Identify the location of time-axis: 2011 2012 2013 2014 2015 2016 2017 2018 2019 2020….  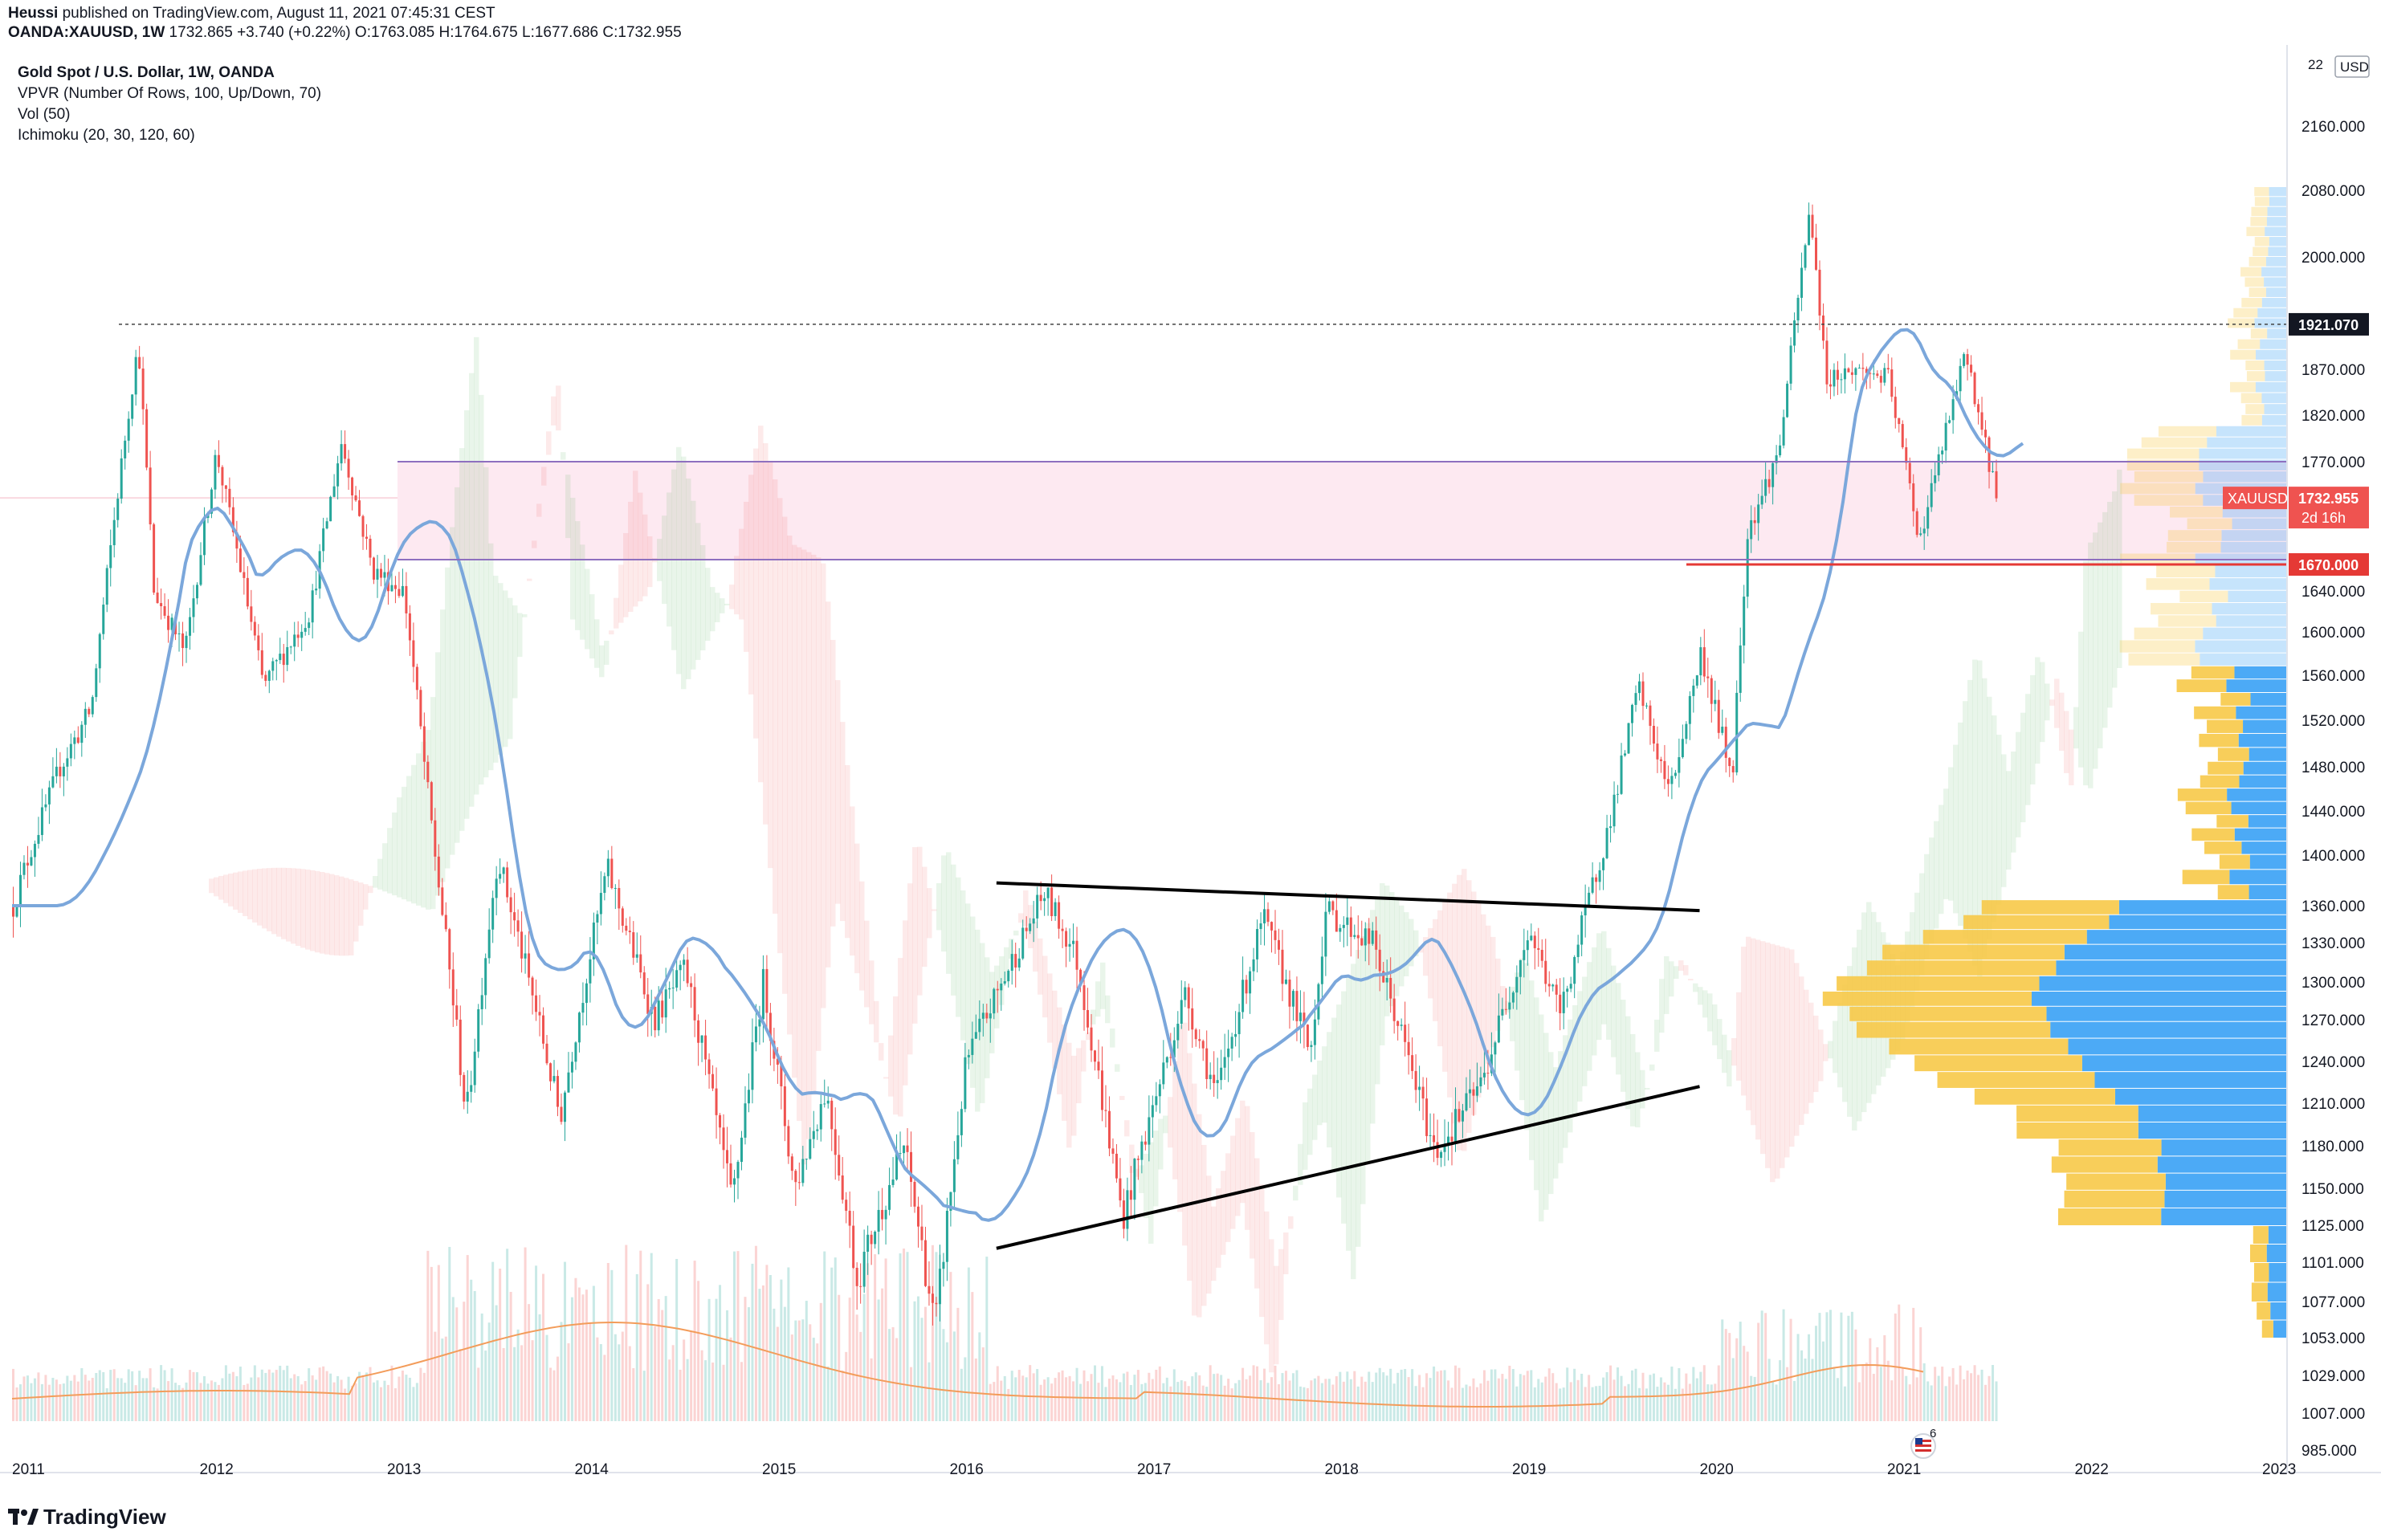
(1154, 1469).